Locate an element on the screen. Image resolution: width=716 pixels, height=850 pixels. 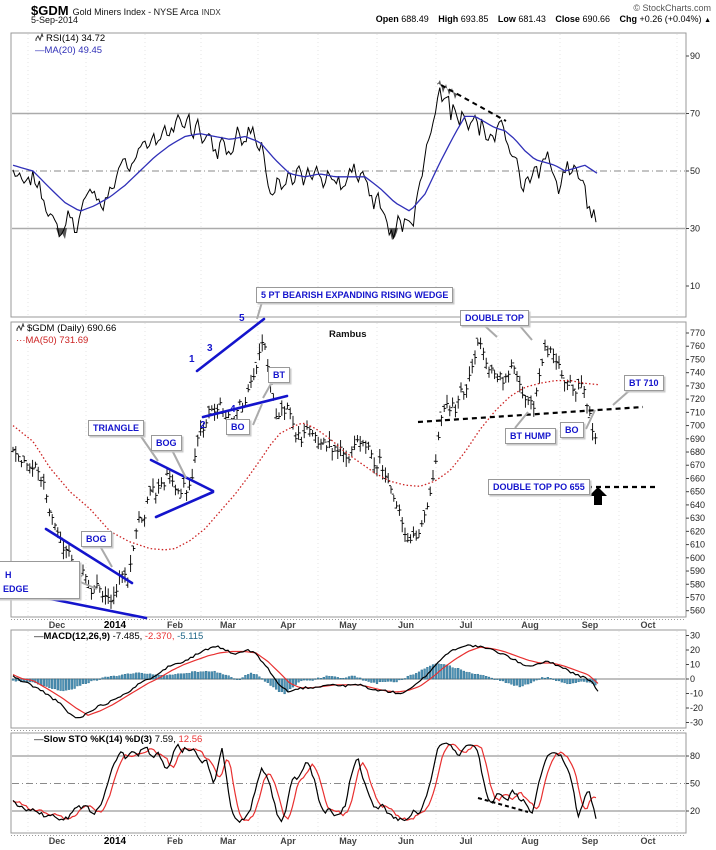
price-ytick-label: 750 is located at coordinates (697, 359).